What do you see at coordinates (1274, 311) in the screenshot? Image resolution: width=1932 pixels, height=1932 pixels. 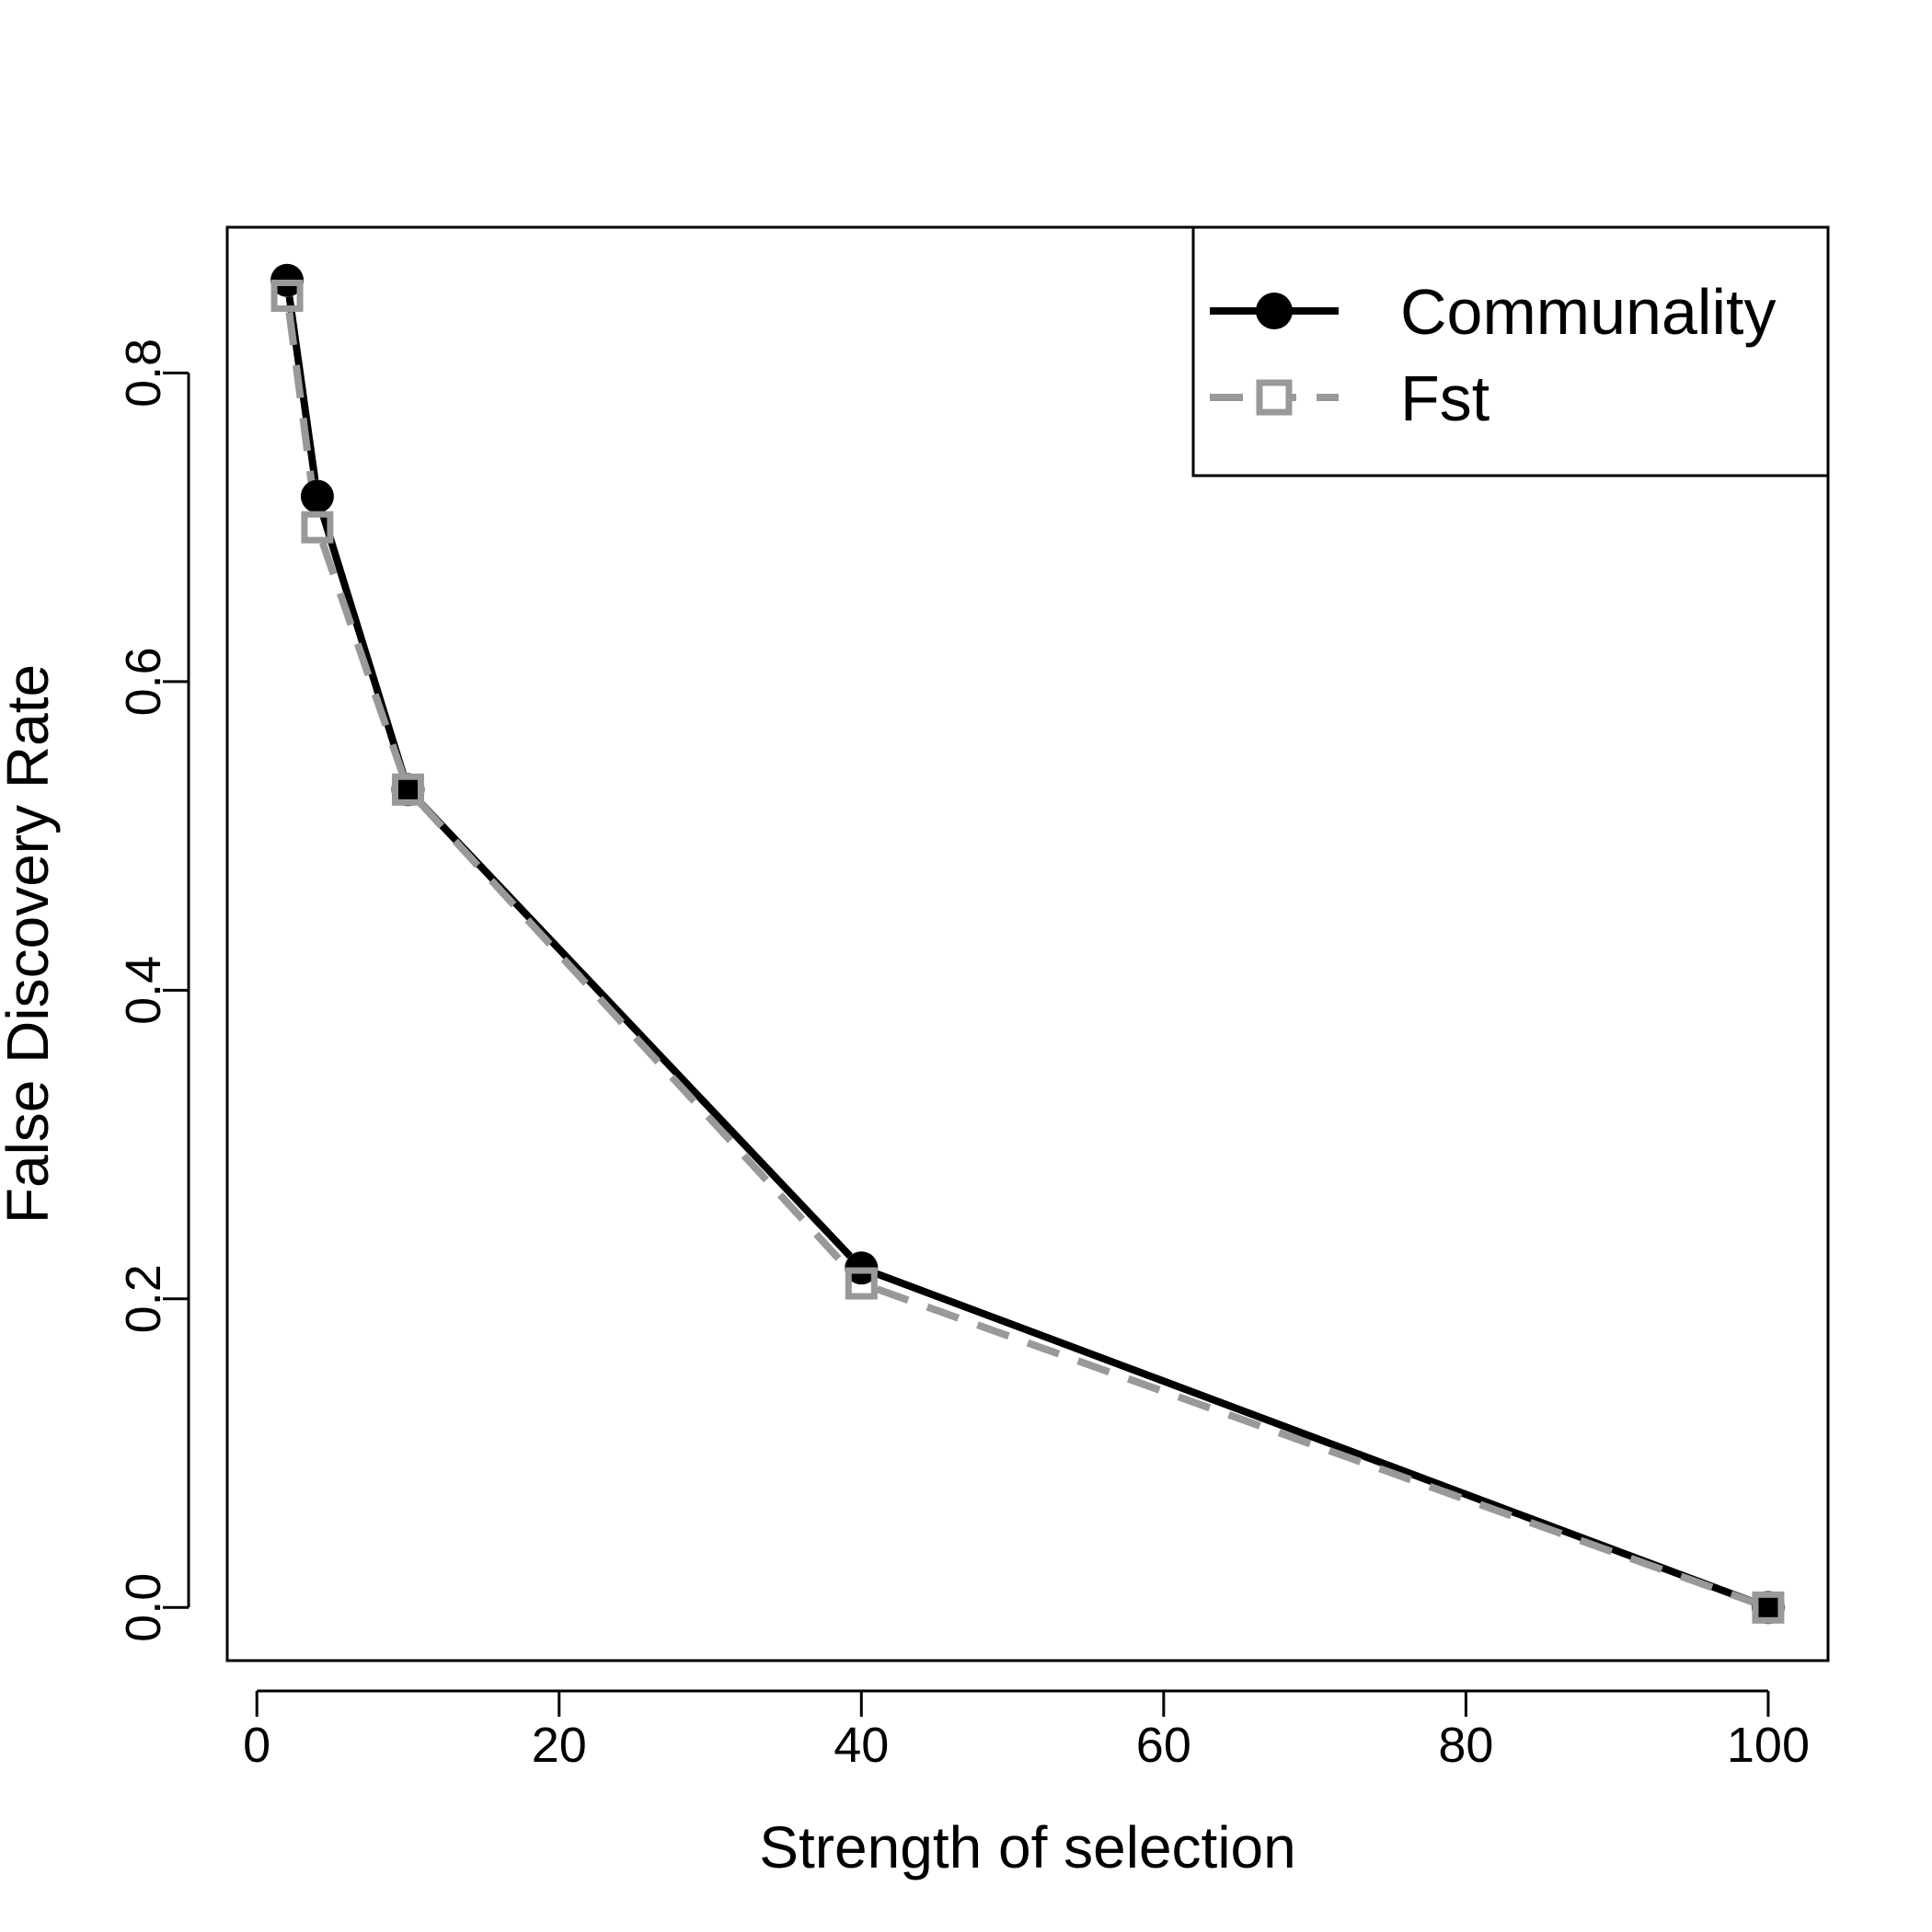 I see `legend-swatch-marker-communality` at bounding box center [1274, 311].